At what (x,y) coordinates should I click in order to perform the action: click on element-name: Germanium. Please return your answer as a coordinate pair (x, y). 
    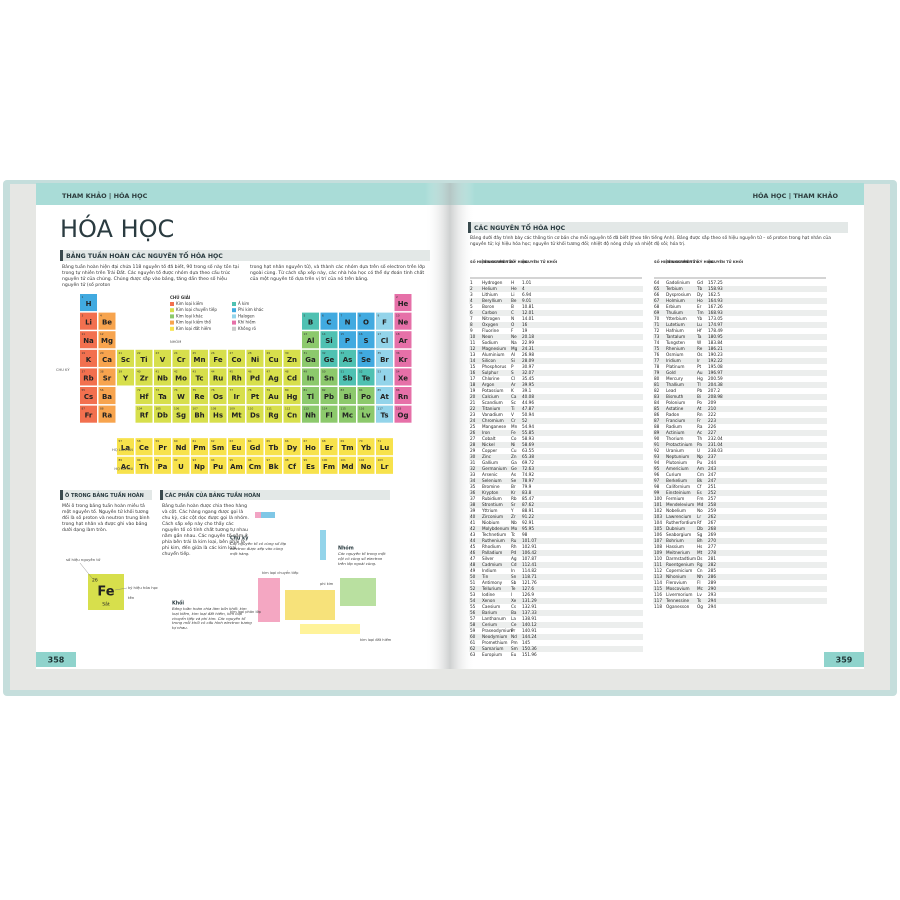
    Looking at the image, I should click on (494, 468).